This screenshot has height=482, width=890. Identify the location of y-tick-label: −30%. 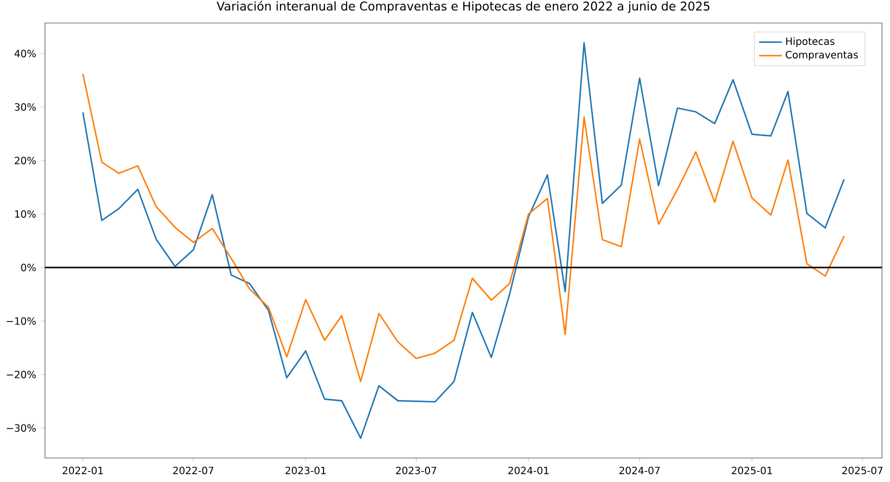
(21, 428).